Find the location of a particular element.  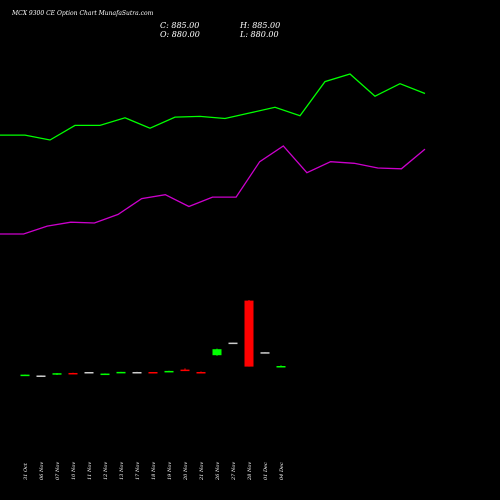

x-tick-label: 27 Nov is located at coordinates (234, 471).